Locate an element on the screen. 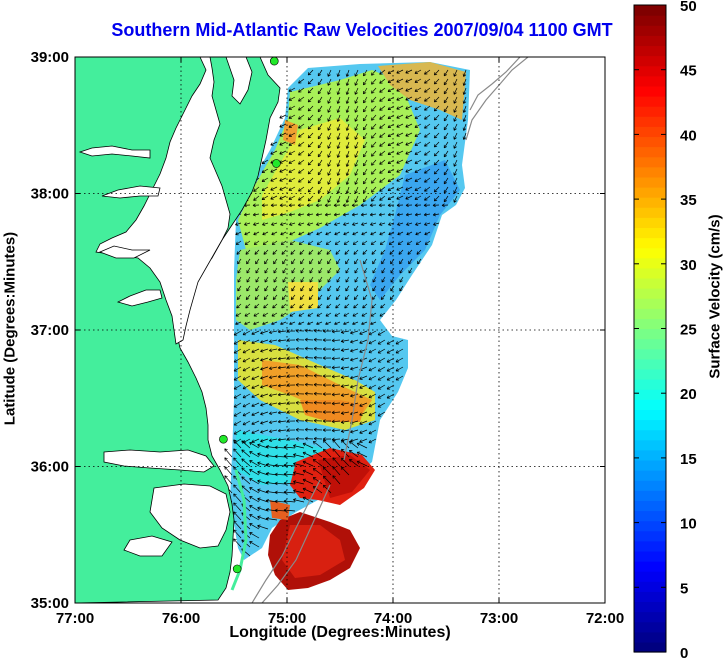  colorbar-tick-label: 0 is located at coordinates (684, 652).